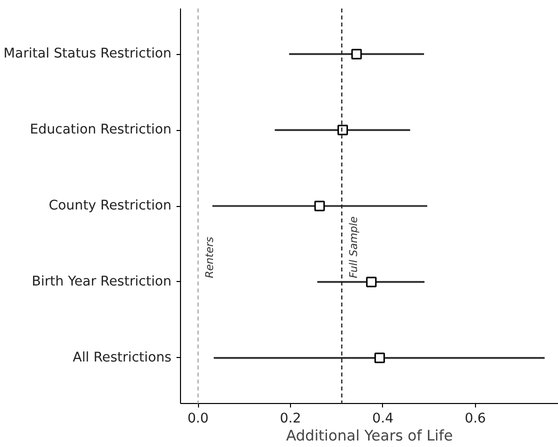 The image size is (558, 447). I want to click on x-tick-label: 0.0, so click(198, 419).